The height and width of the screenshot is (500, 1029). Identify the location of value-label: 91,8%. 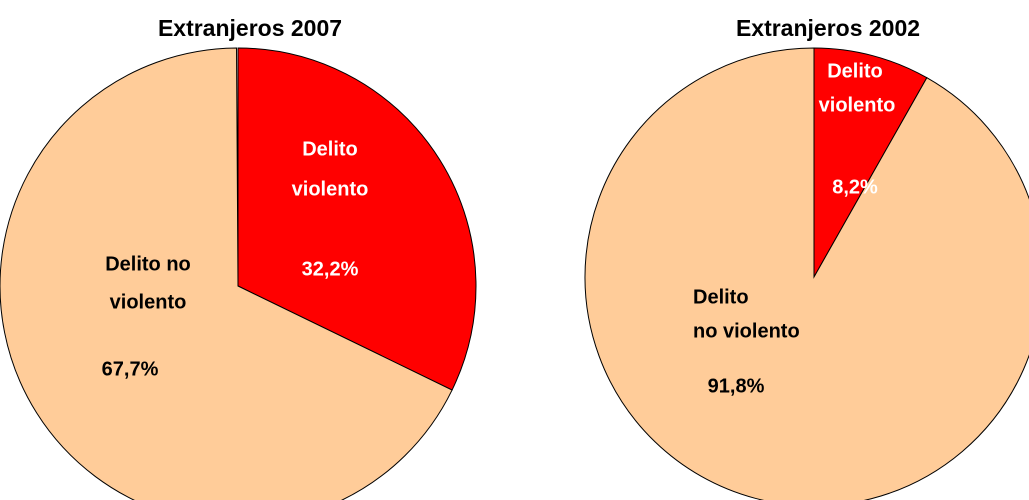
(736, 386).